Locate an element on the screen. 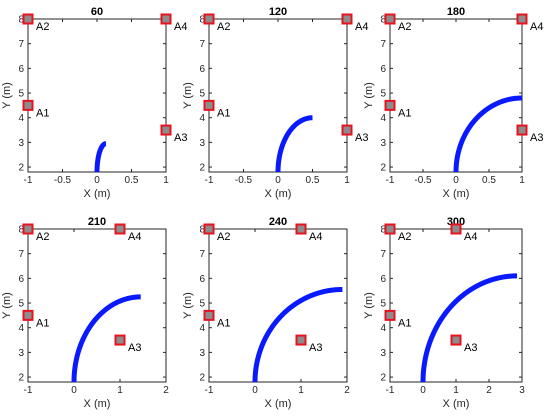 The image size is (550, 417). panel-title: 180 is located at coordinates (456, 12).